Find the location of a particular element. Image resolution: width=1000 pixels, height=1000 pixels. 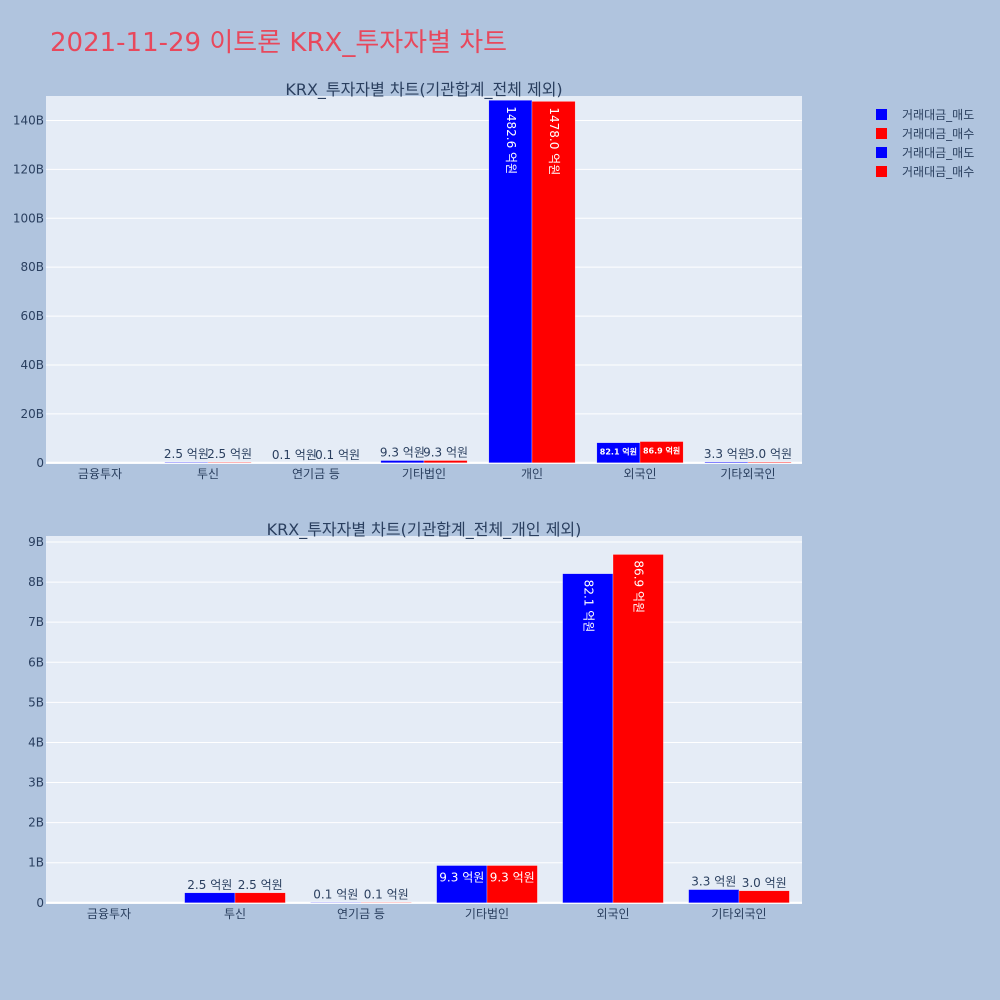

y-tick-label: 2B is located at coordinates (36, 823).